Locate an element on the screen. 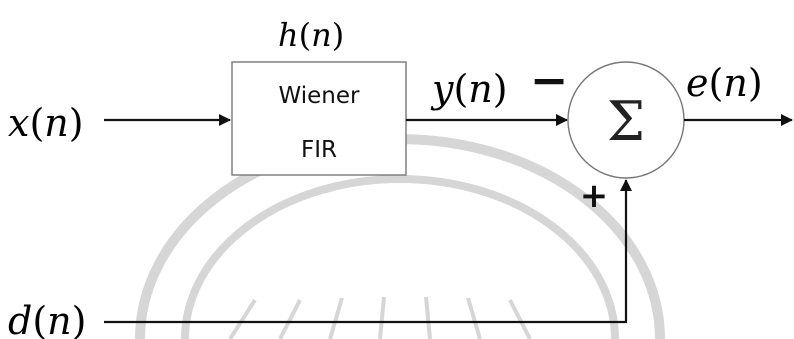 The height and width of the screenshot is (339, 794). input-signal-label: x(n) is located at coordinates (46, 123).